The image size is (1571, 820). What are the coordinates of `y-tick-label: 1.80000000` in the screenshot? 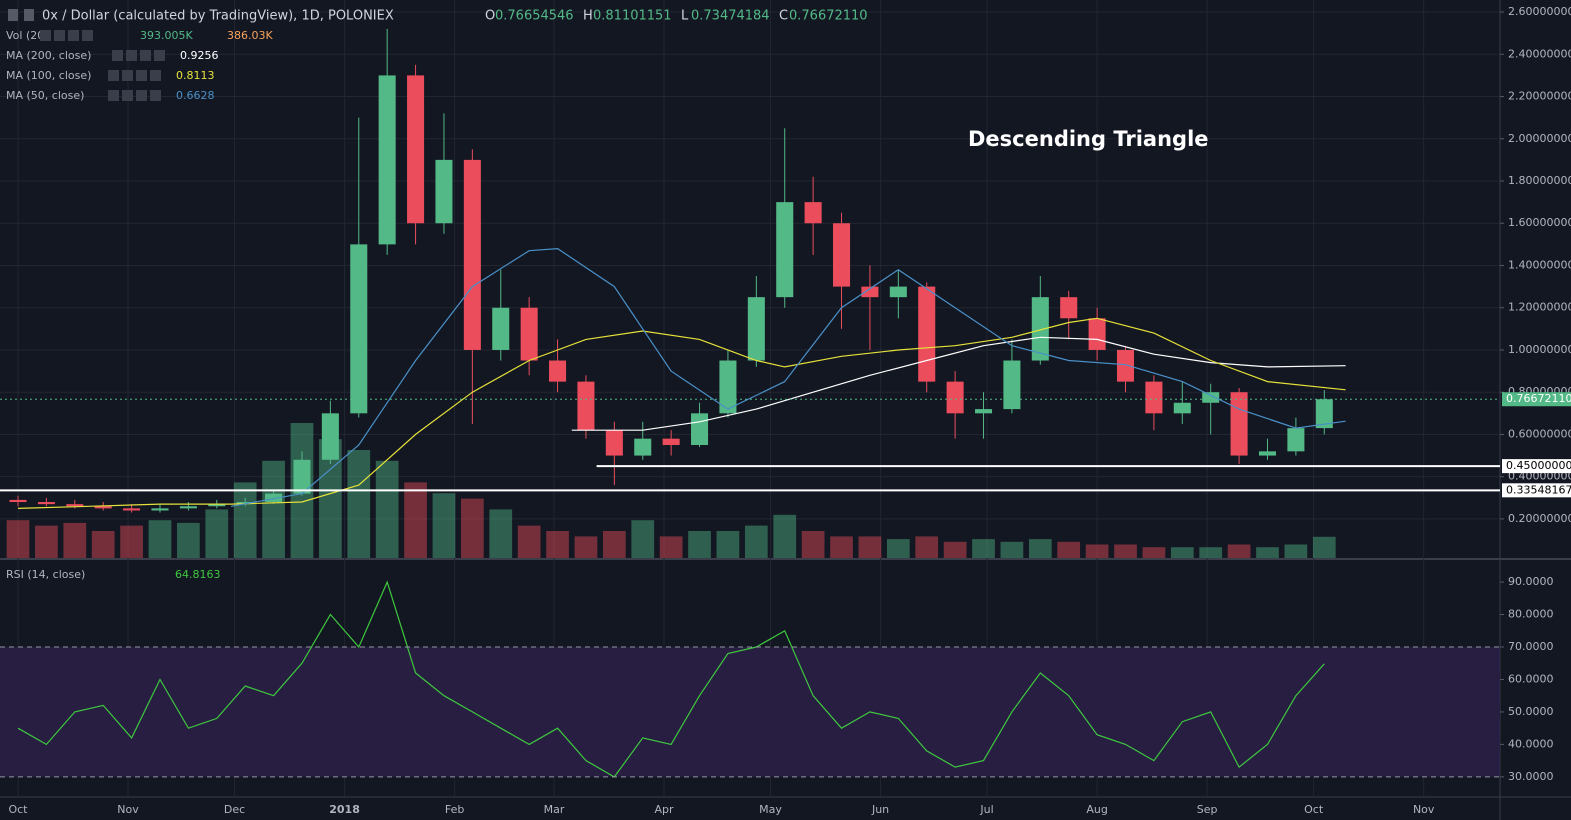 It's located at (1539, 180).